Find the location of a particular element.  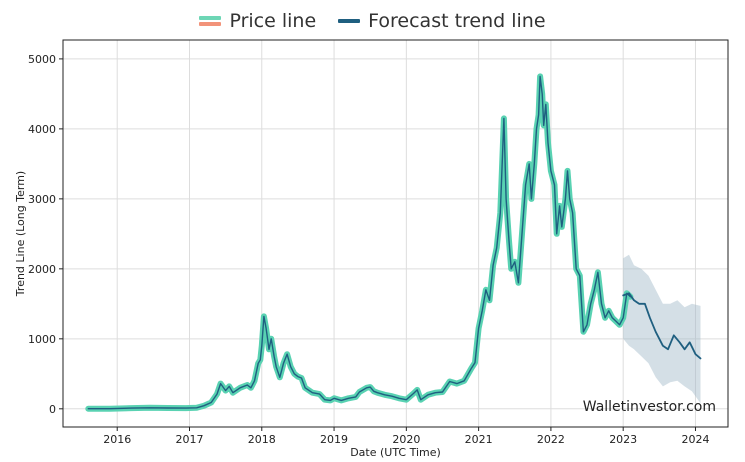

y-axis-label: Trend Line (Long Term) is located at coordinates (20, 234).